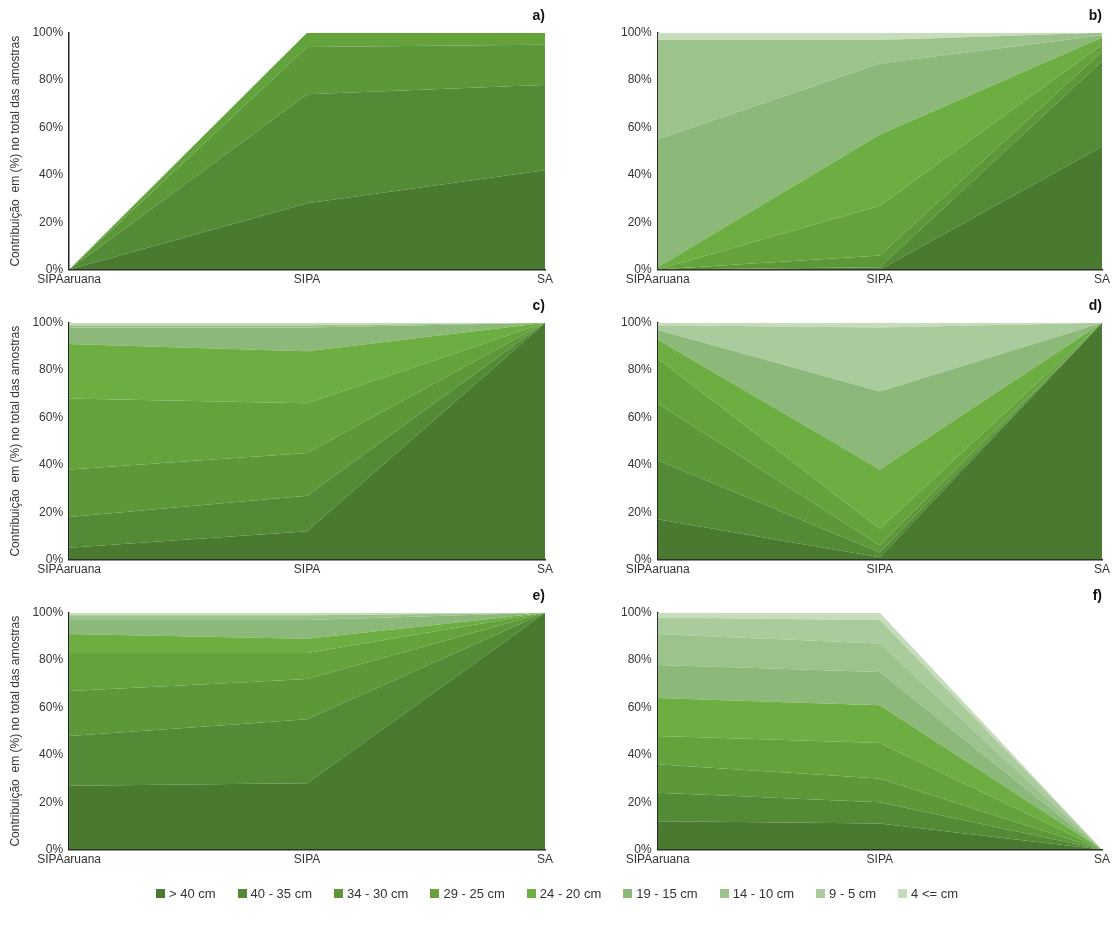 Image resolution: width=1114 pixels, height=931 pixels. What do you see at coordinates (763, 893) in the screenshot?
I see `legend-label: 14 - 10 cm` at bounding box center [763, 893].